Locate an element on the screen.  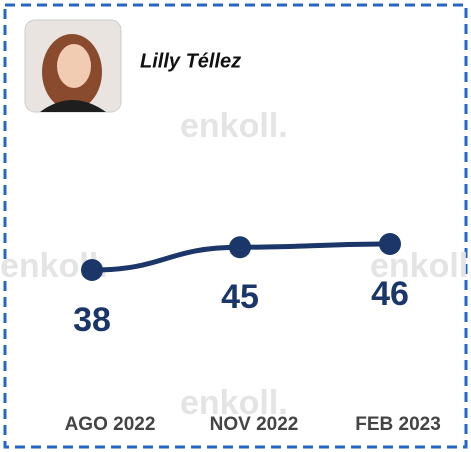
photo-face is located at coordinates (74, 66).